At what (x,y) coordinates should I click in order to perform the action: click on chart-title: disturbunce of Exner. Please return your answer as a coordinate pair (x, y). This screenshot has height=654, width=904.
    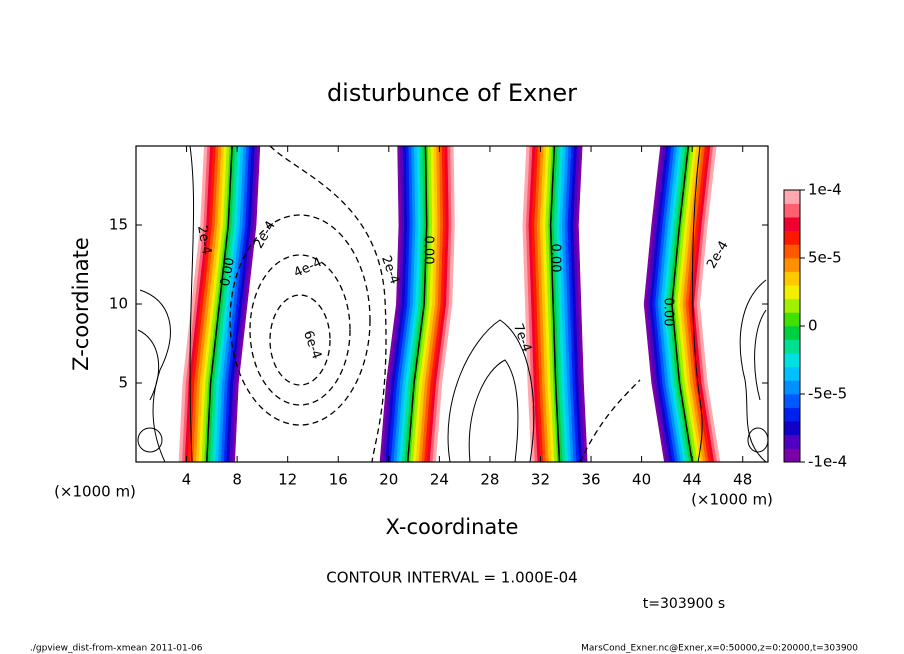
    Looking at the image, I should click on (452, 93).